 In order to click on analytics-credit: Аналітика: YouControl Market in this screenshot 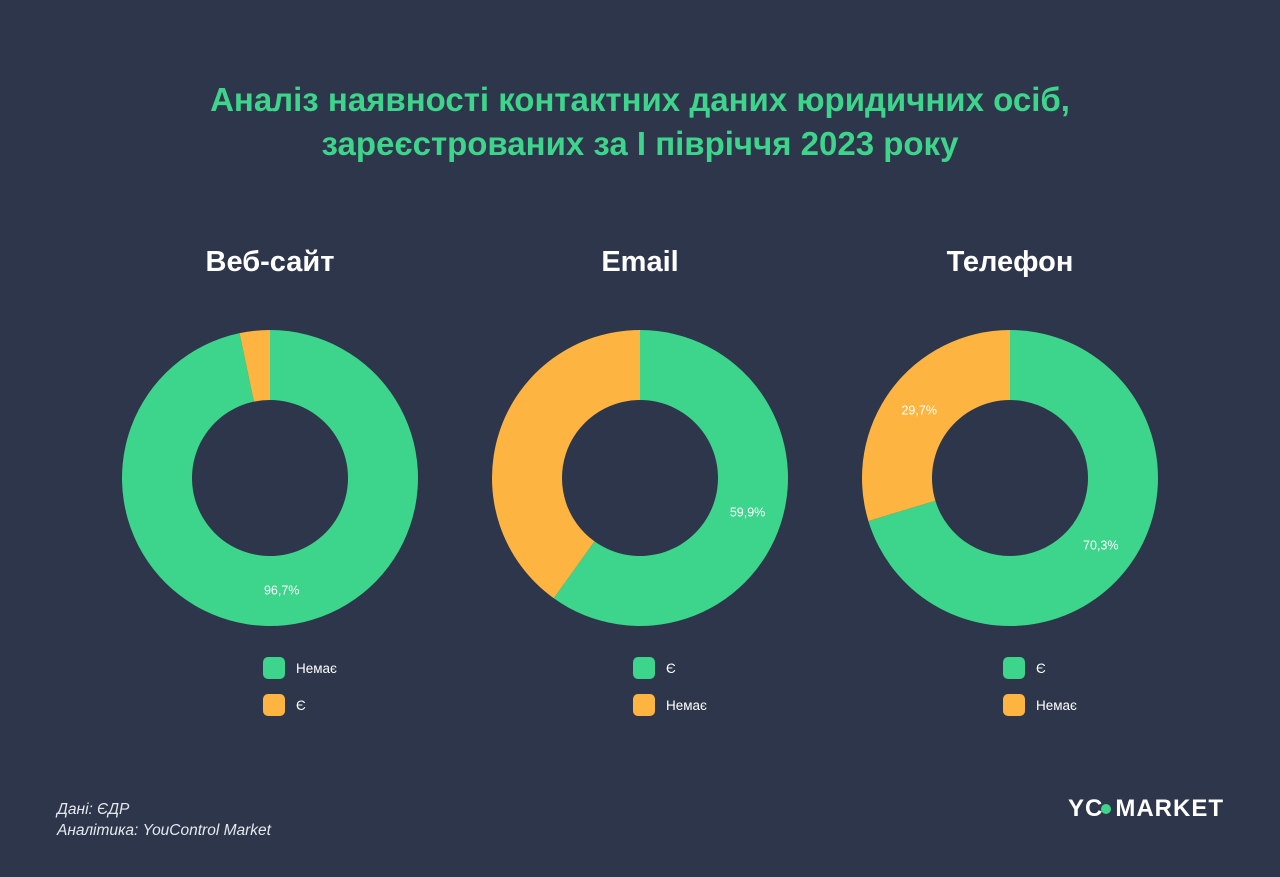, I will do `click(164, 830)`.